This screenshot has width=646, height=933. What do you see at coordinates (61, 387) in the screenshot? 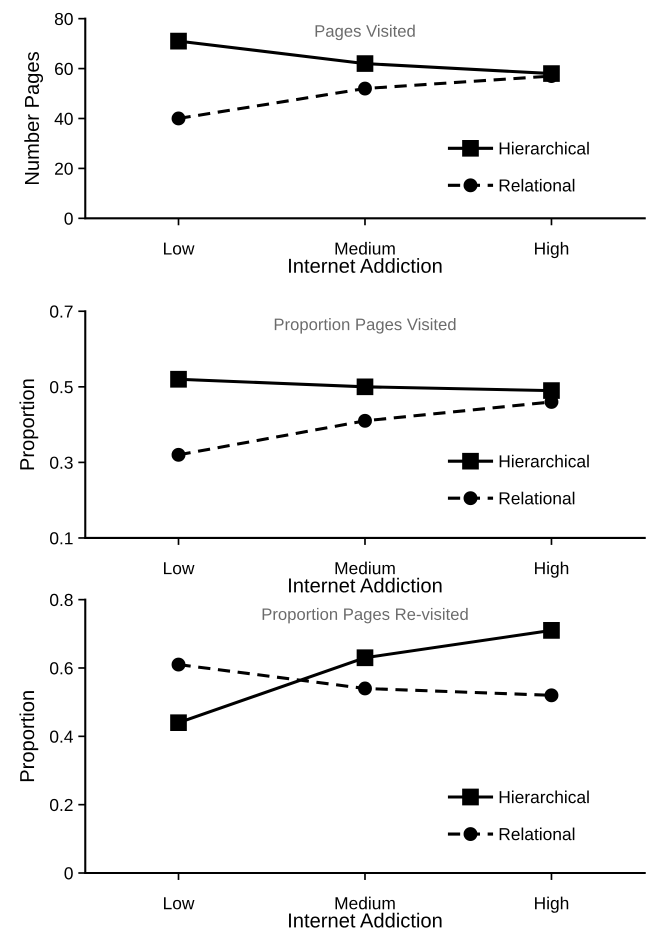
I see `y-tick-label: 0.5` at bounding box center [61, 387].